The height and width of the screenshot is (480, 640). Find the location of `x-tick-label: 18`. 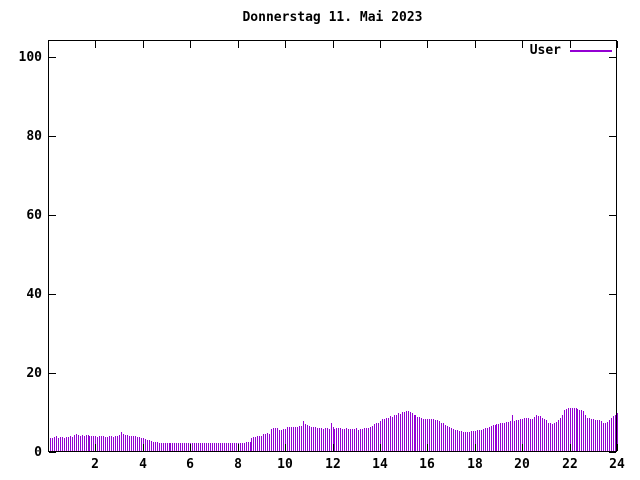

x-tick-label: 18 is located at coordinates (475, 464).